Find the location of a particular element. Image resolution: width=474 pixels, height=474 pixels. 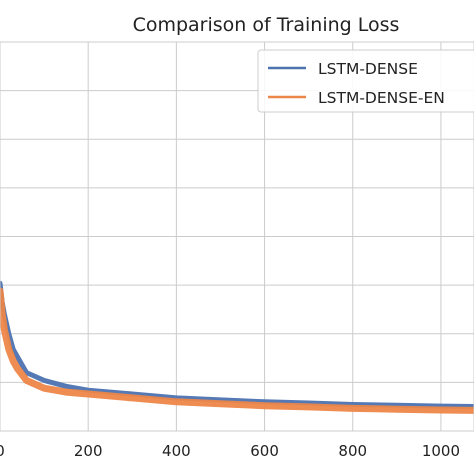

legend-label-1: LSTM-DENSE-EN is located at coordinates (381, 98).